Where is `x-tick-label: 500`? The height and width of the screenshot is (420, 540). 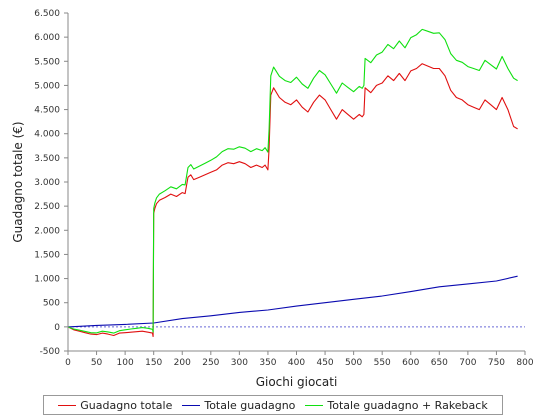
x-tick-label: 500 is located at coordinates (353, 363).